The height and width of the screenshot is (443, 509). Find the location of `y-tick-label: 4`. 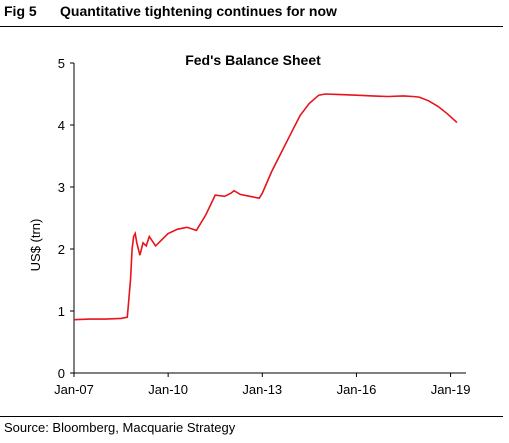

y-tick-label: 4 is located at coordinates (61, 125).